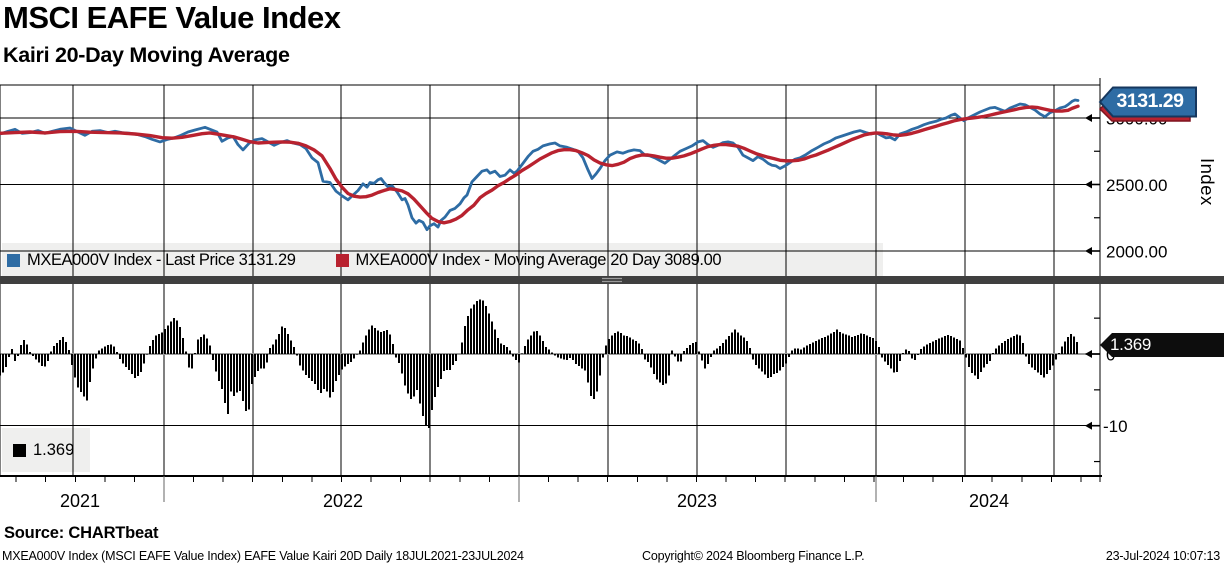 The image size is (1224, 566). I want to click on y-axis-title: Index, so click(1207, 182).